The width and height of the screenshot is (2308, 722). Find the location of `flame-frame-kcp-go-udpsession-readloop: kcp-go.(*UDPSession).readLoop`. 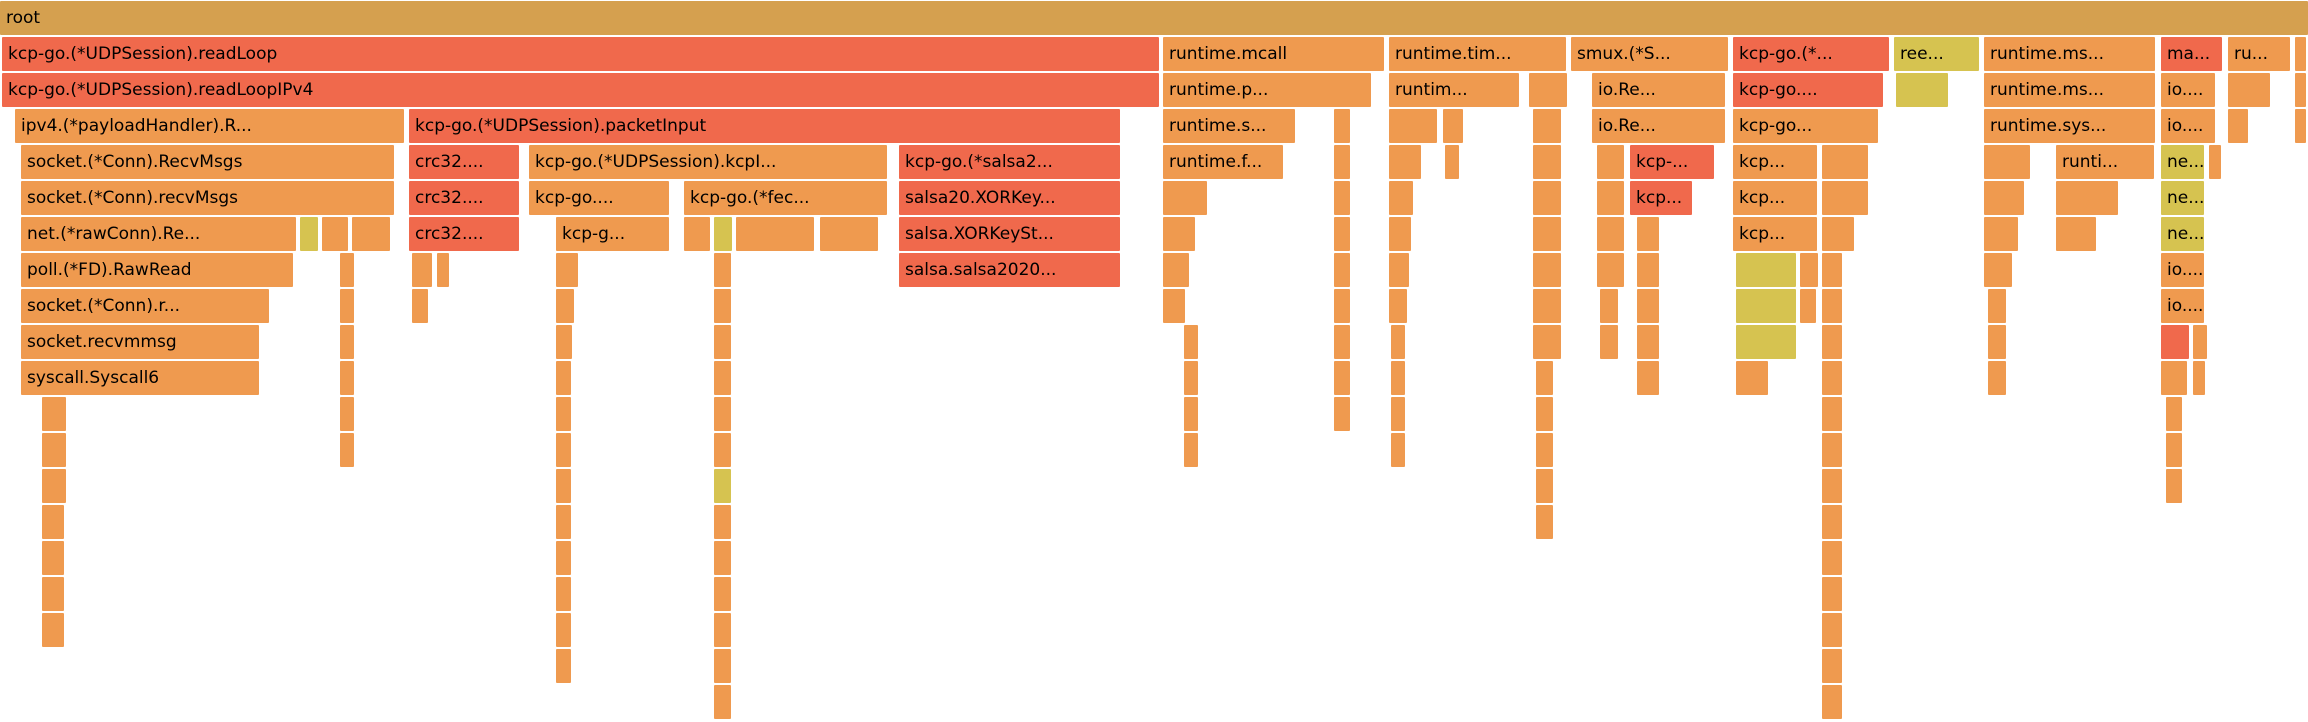

flame-frame-kcp-go-udpsession-readloop: kcp-go.(*UDPSession).readLoop is located at coordinates (580, 54).